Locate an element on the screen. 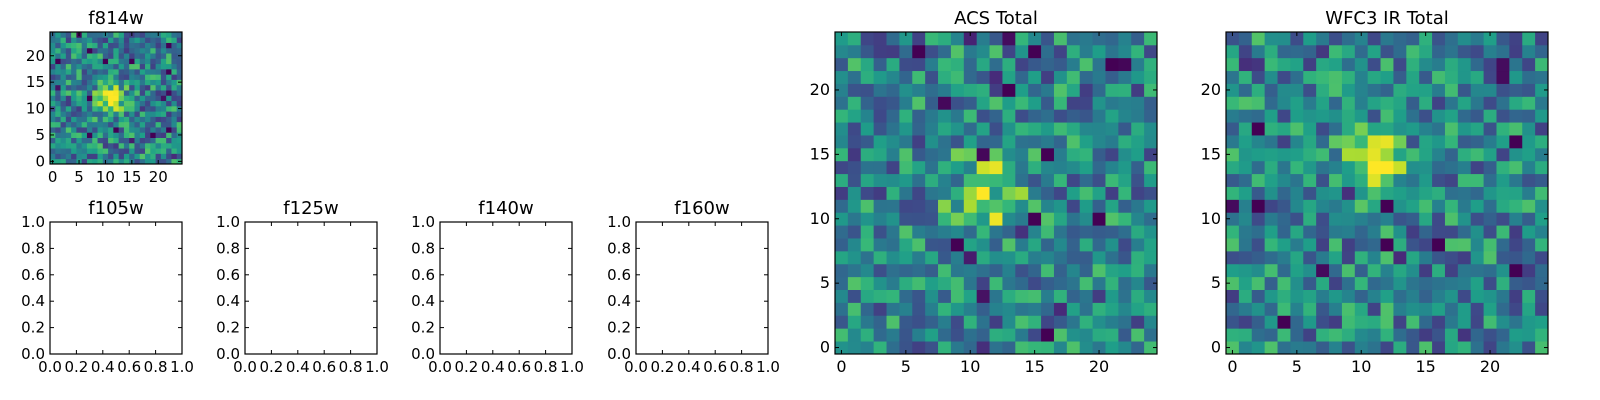 The width and height of the screenshot is (1600, 400). y-tick-label: 0 is located at coordinates (1216, 347).